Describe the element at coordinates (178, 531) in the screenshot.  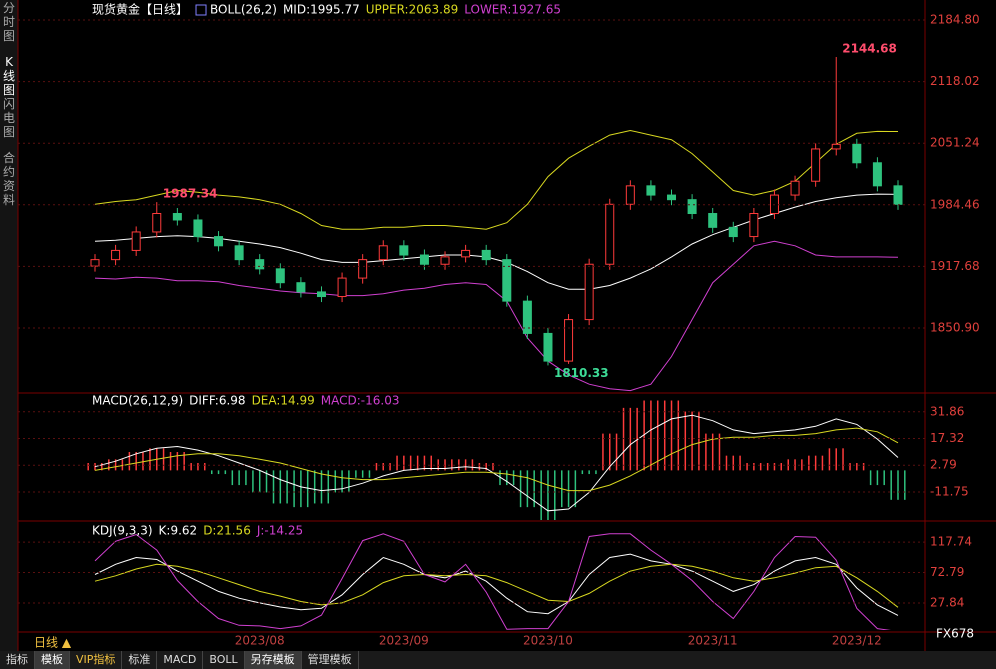
I see `legend-entry: K:9.62` at that location.